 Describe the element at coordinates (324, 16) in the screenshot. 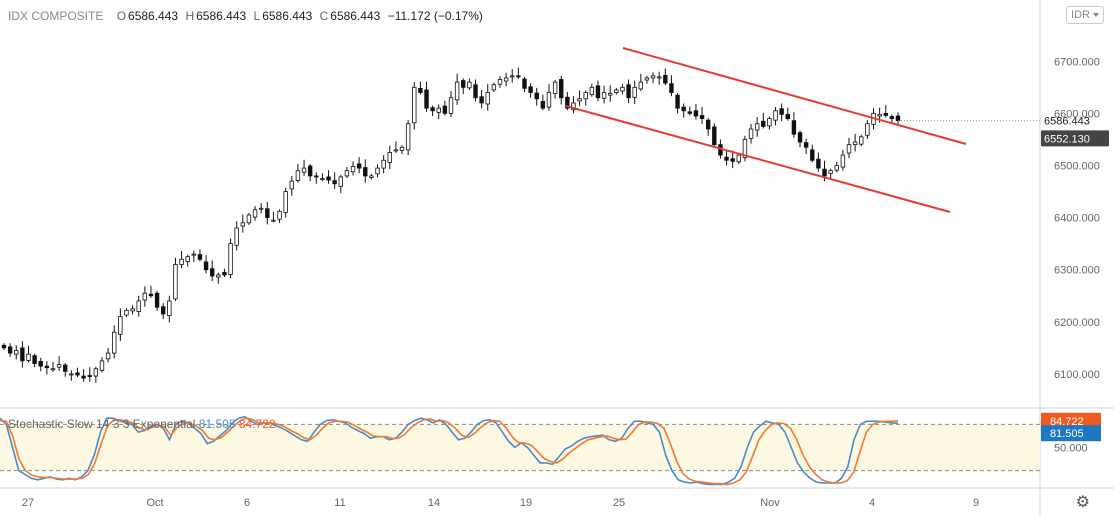

I see `close-label: C` at that location.